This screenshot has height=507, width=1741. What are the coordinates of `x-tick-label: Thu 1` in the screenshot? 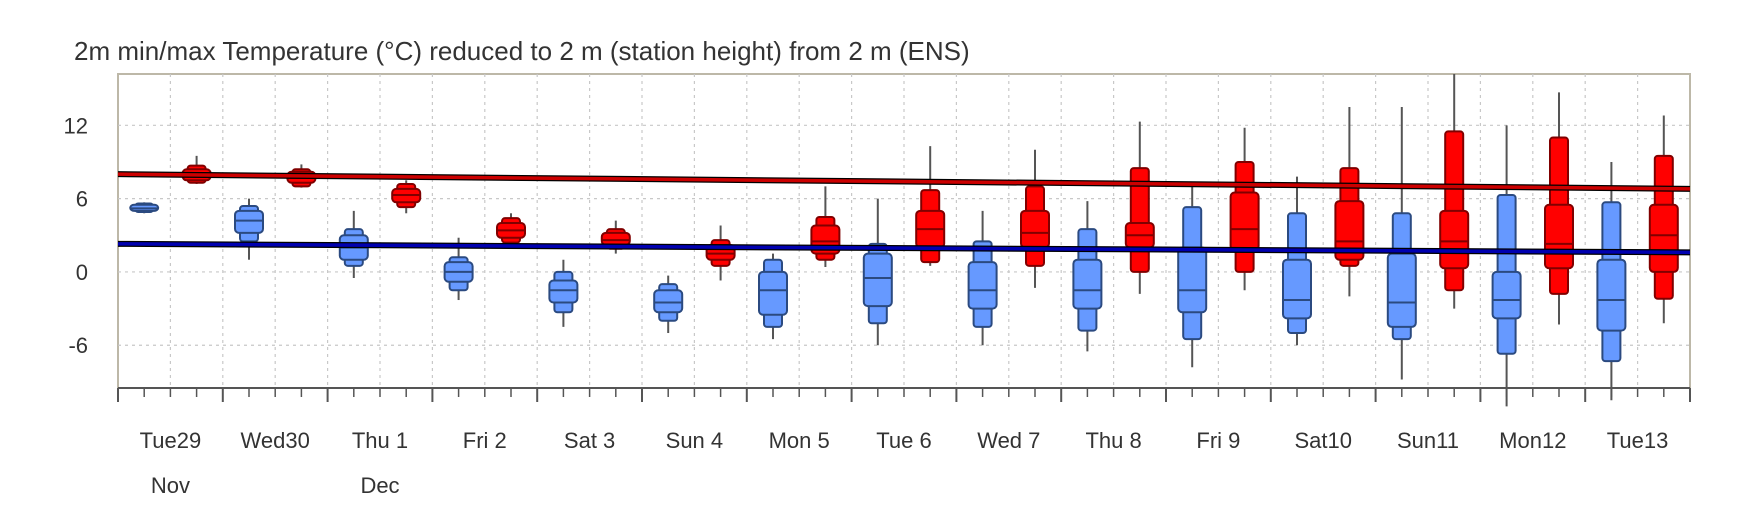 It's located at (380, 440).